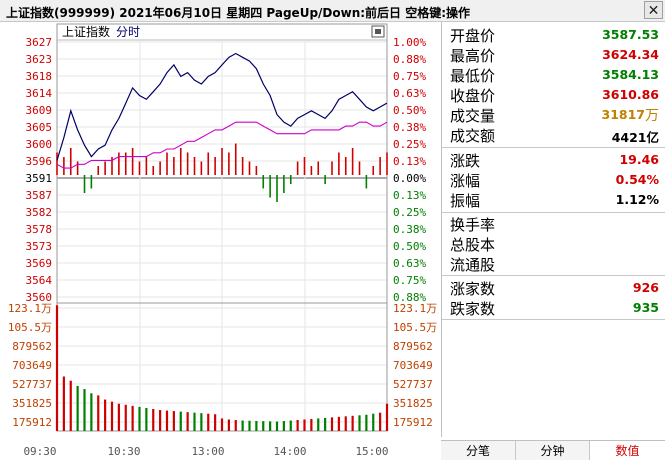 The height and width of the screenshot is (460, 665). I want to click on price-tick-label: 3605, so click(39, 127).